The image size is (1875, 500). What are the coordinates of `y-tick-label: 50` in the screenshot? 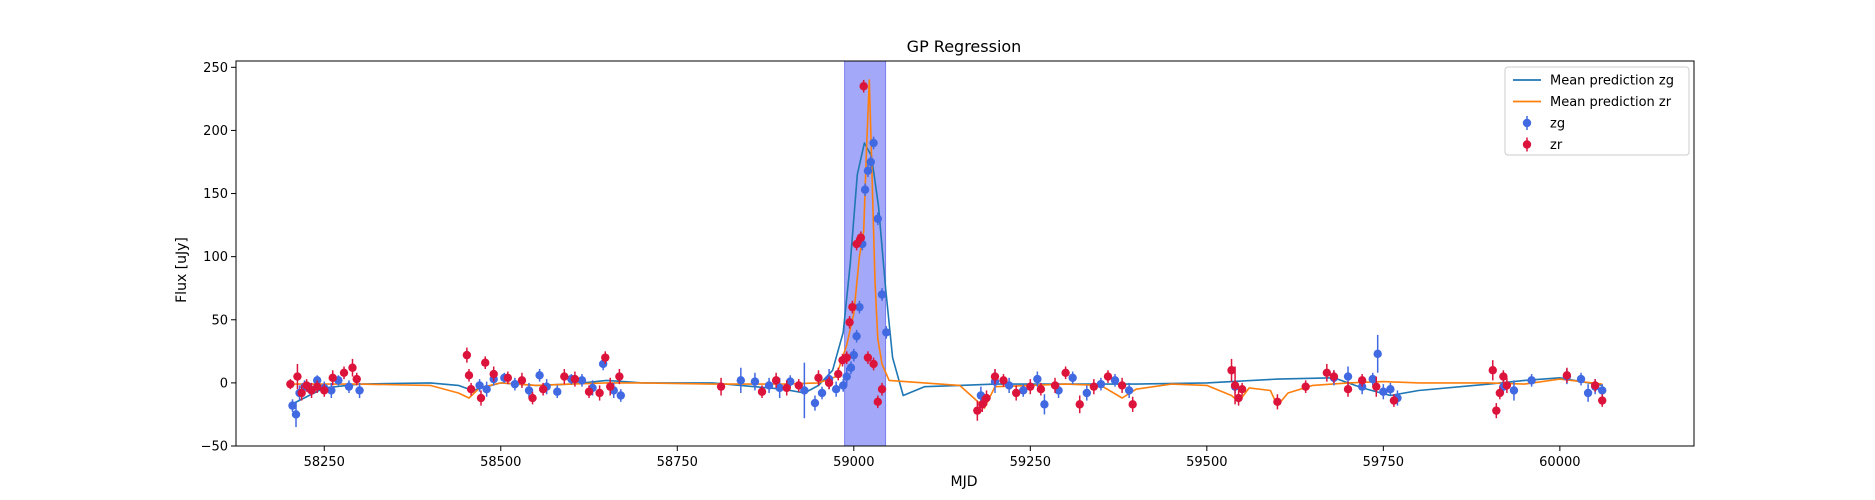 It's located at (219, 320).